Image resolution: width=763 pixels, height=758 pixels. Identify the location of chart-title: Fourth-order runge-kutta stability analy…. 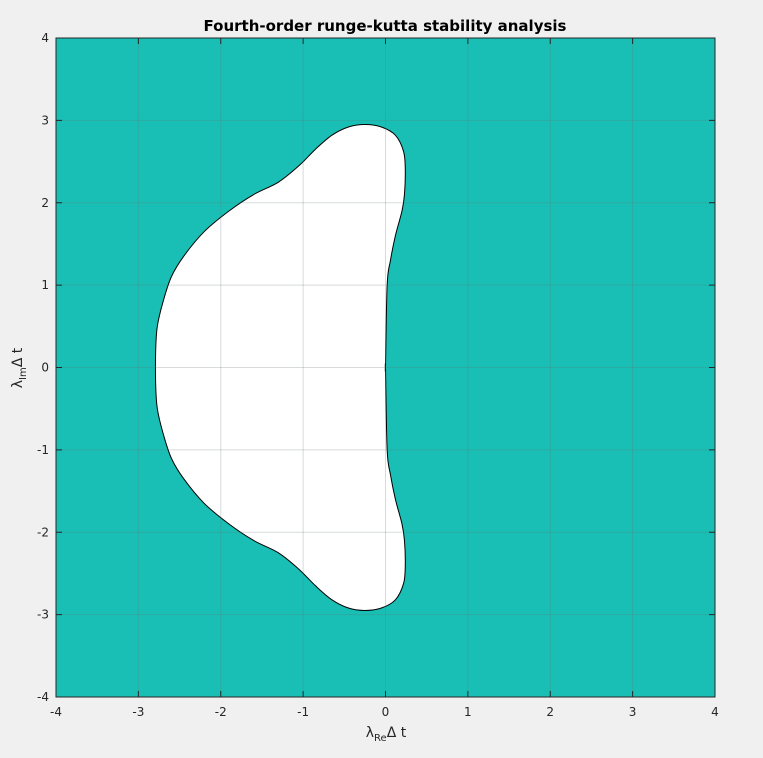
(385, 26).